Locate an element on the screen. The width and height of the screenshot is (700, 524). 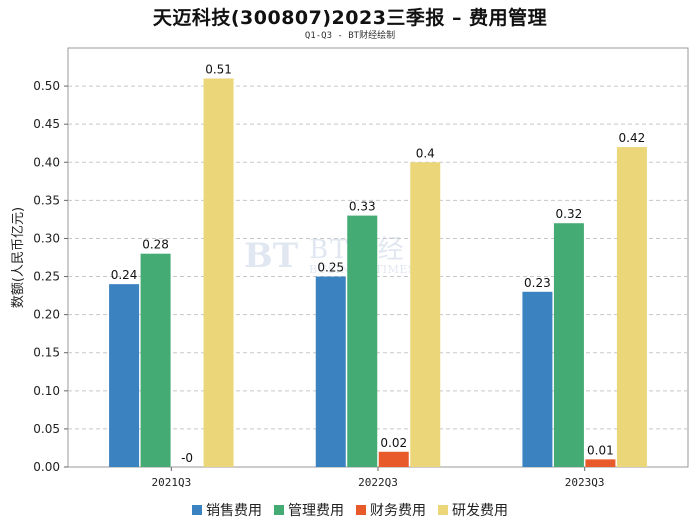
legend-item: 管理费用 is located at coordinates (309, 510).